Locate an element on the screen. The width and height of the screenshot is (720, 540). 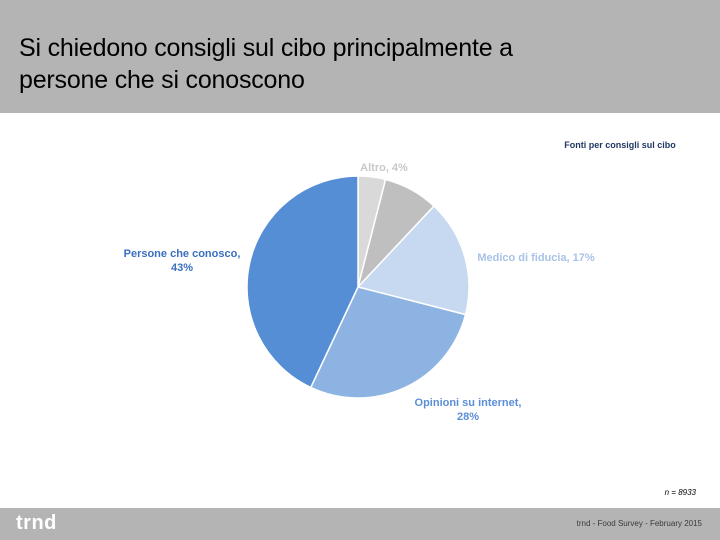
slide-title-line-2: persone che si conoscono is located at coordinates (162, 80).